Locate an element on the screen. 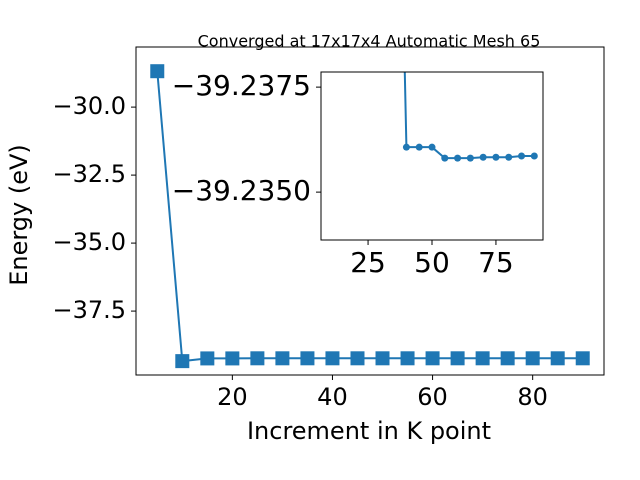 The width and height of the screenshot is (640, 480). x-axis-label: Increment in K point is located at coordinates (369, 431).